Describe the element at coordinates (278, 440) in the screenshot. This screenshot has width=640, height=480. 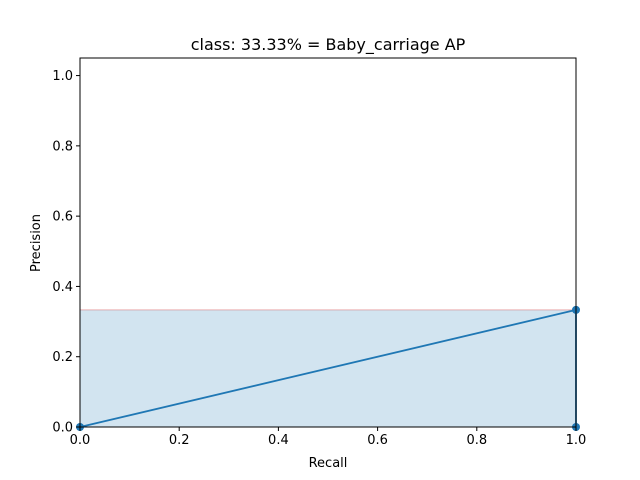
I see `x-tick-label-2: 0.4` at that location.